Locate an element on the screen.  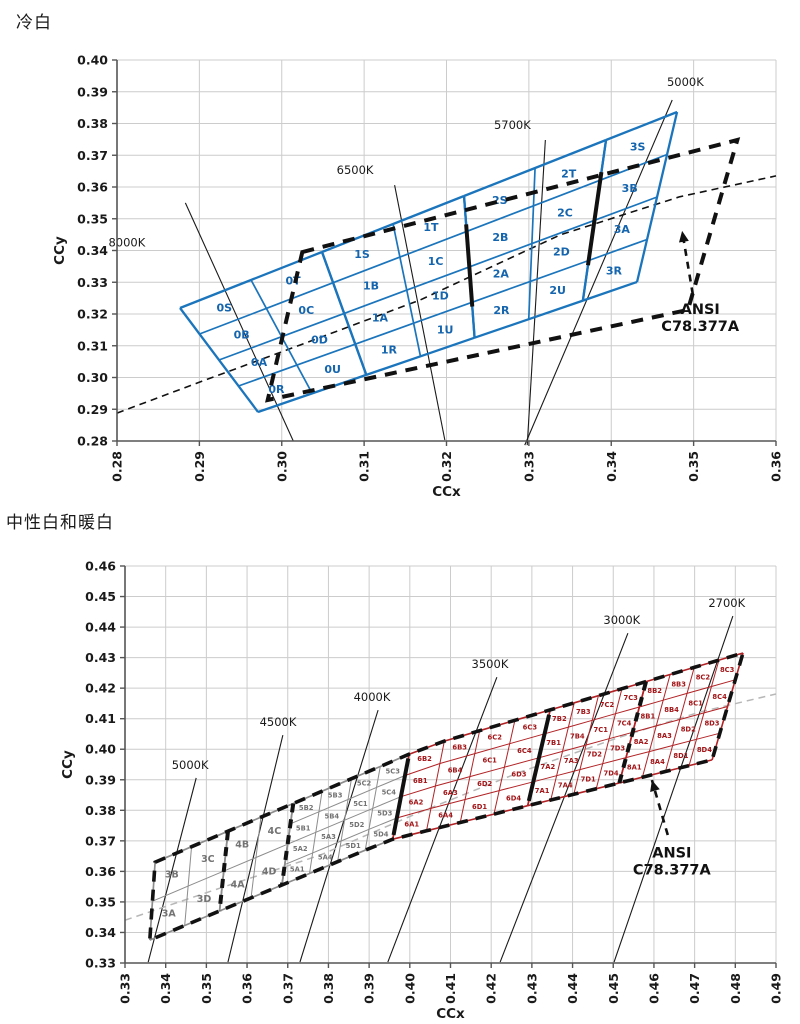
bin-label: 7C4 is located at coordinates (624, 723).